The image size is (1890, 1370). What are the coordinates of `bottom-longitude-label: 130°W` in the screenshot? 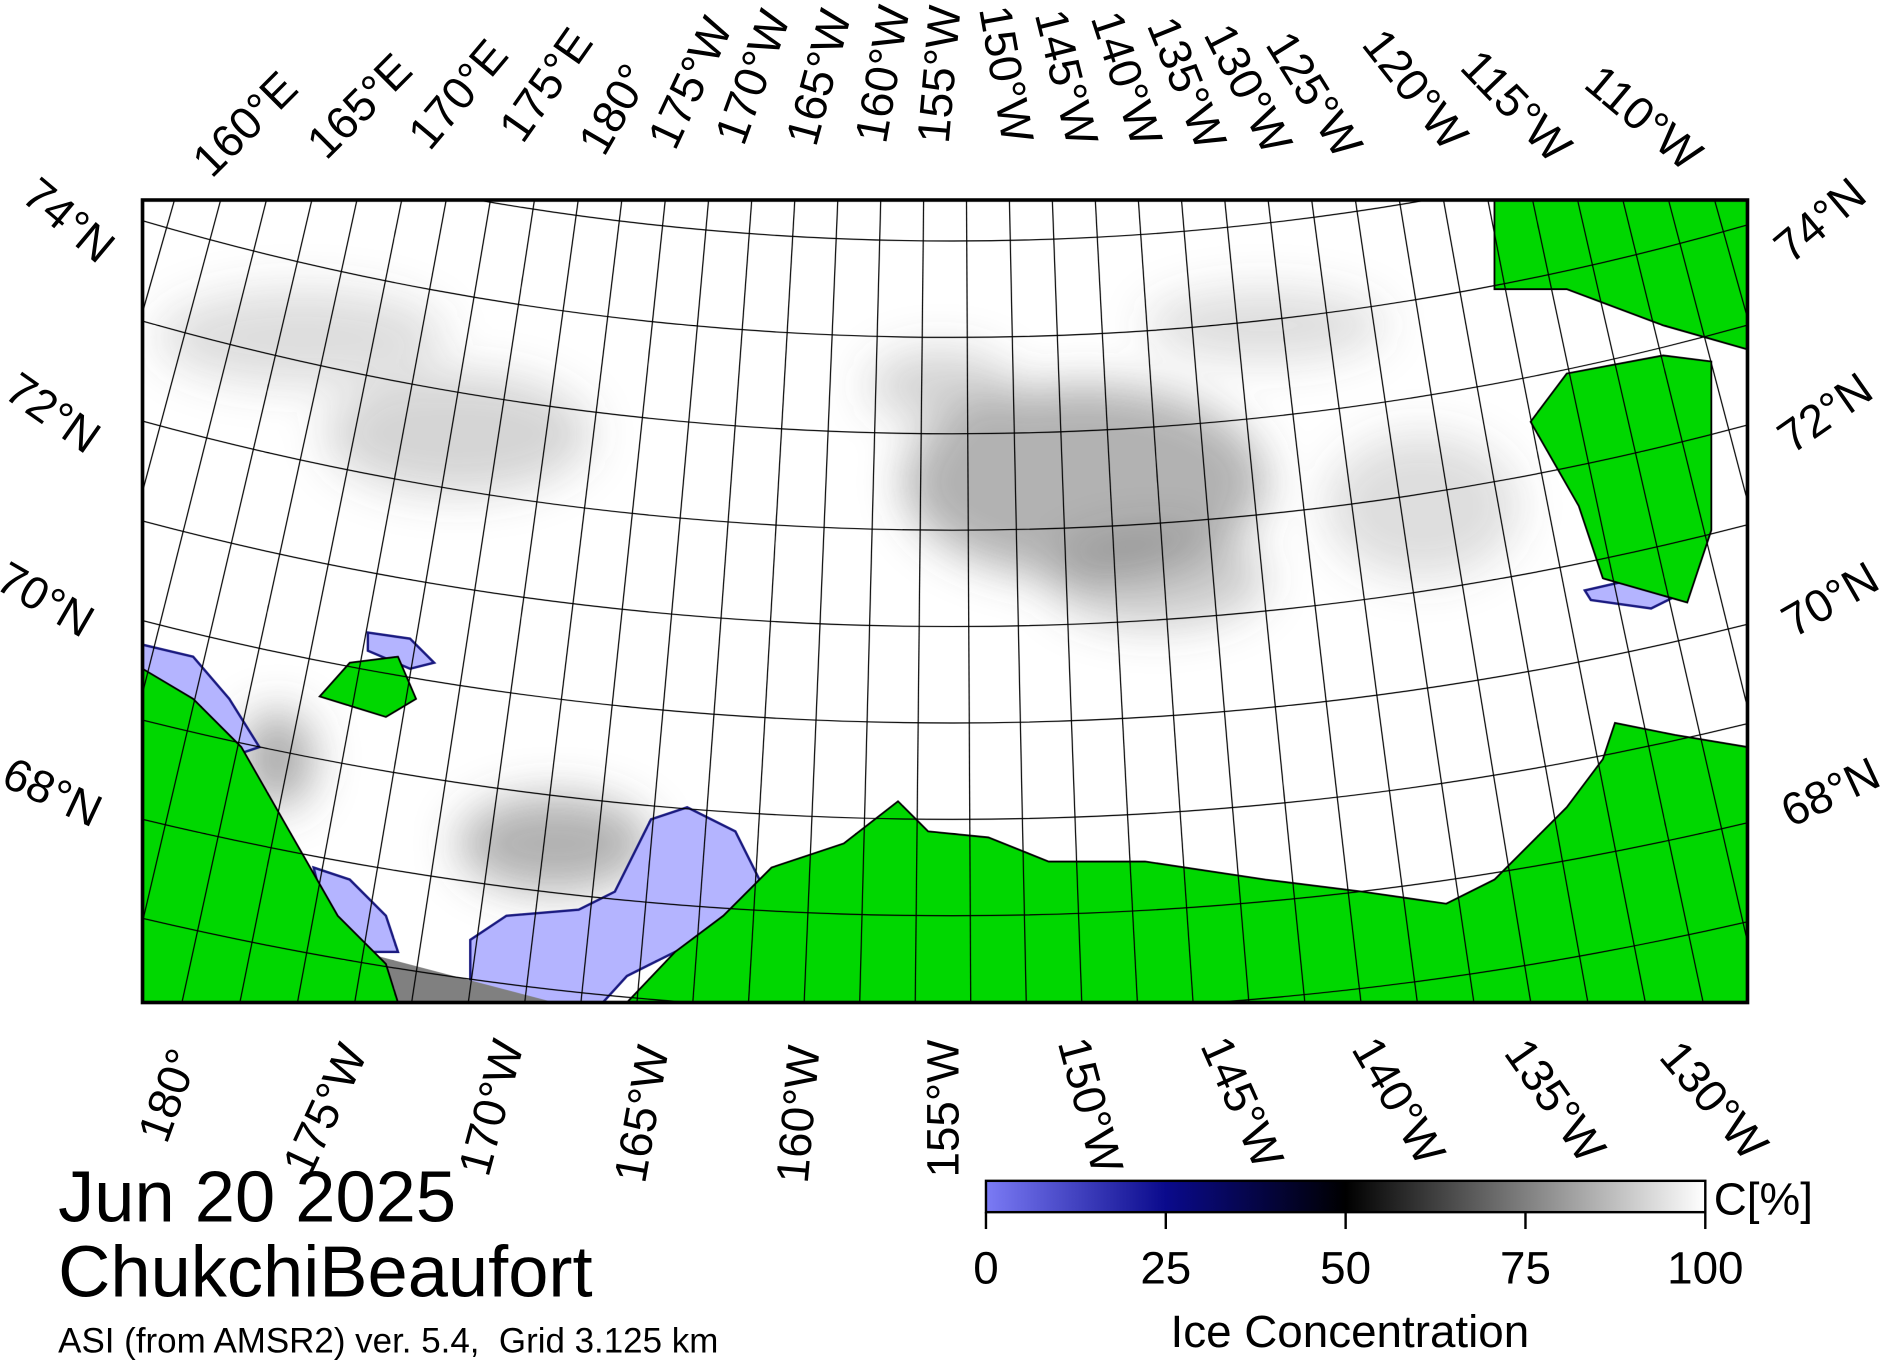 It's located at (1714, 1100).